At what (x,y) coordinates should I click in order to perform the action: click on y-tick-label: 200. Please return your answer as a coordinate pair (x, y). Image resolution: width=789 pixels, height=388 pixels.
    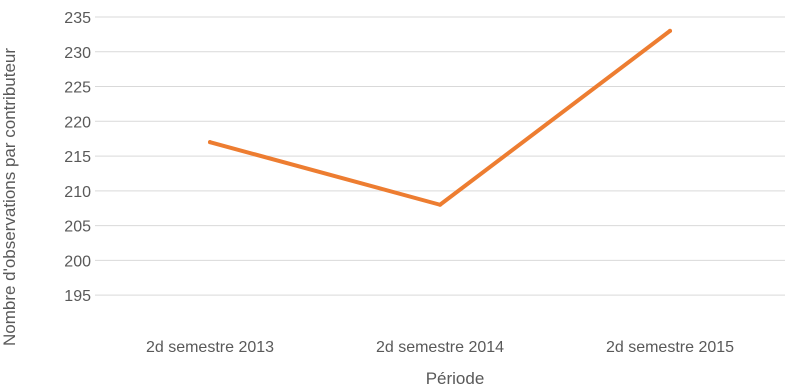
    Looking at the image, I should click on (77, 261).